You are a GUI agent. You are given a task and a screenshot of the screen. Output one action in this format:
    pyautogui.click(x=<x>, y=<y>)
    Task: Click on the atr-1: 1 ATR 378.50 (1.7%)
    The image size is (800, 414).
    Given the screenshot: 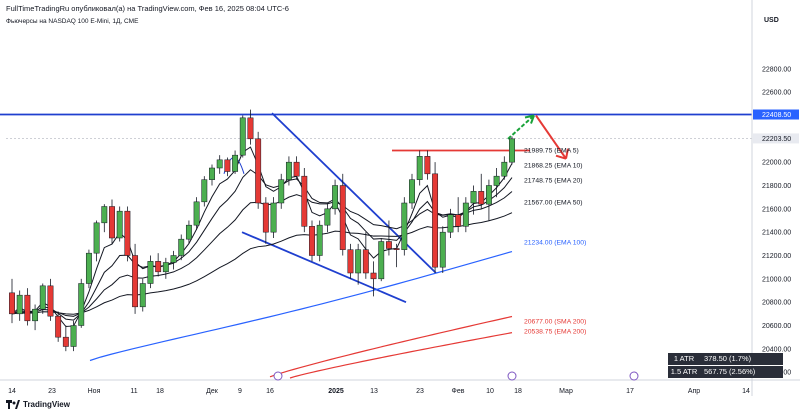 What is the action you would take?
    pyautogui.click(x=725, y=359)
    